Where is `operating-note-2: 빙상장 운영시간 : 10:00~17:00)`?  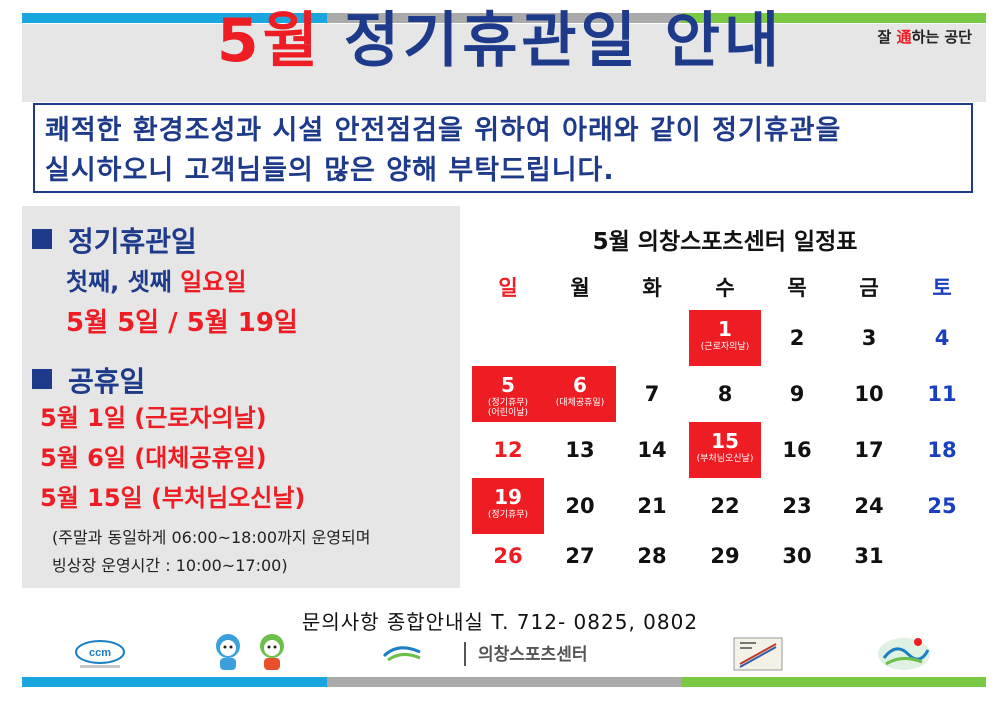
operating-note-2: 빙상장 운영시간 : 10:00~17:00) is located at coordinates (170, 565).